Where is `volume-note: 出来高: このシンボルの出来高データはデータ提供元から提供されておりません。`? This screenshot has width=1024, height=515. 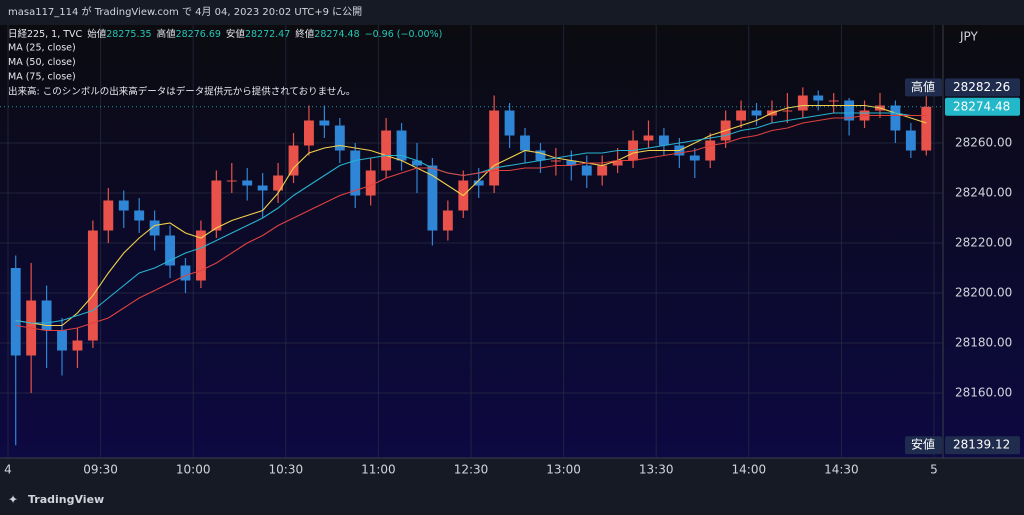
volume-note: 出来高: このシンボルの出来高データはデータ提供元から提供されておりません。 is located at coordinates (181, 92).